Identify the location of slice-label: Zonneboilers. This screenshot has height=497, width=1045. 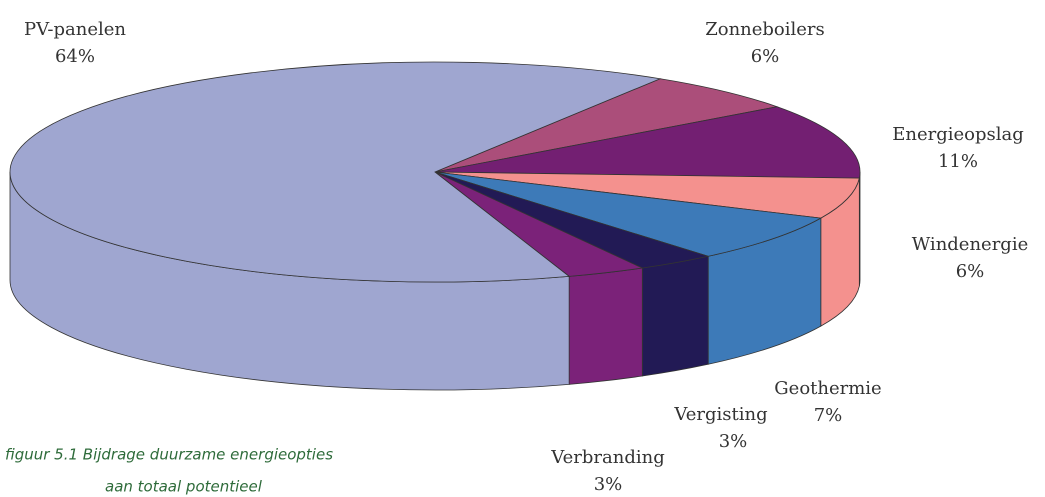
(765, 29).